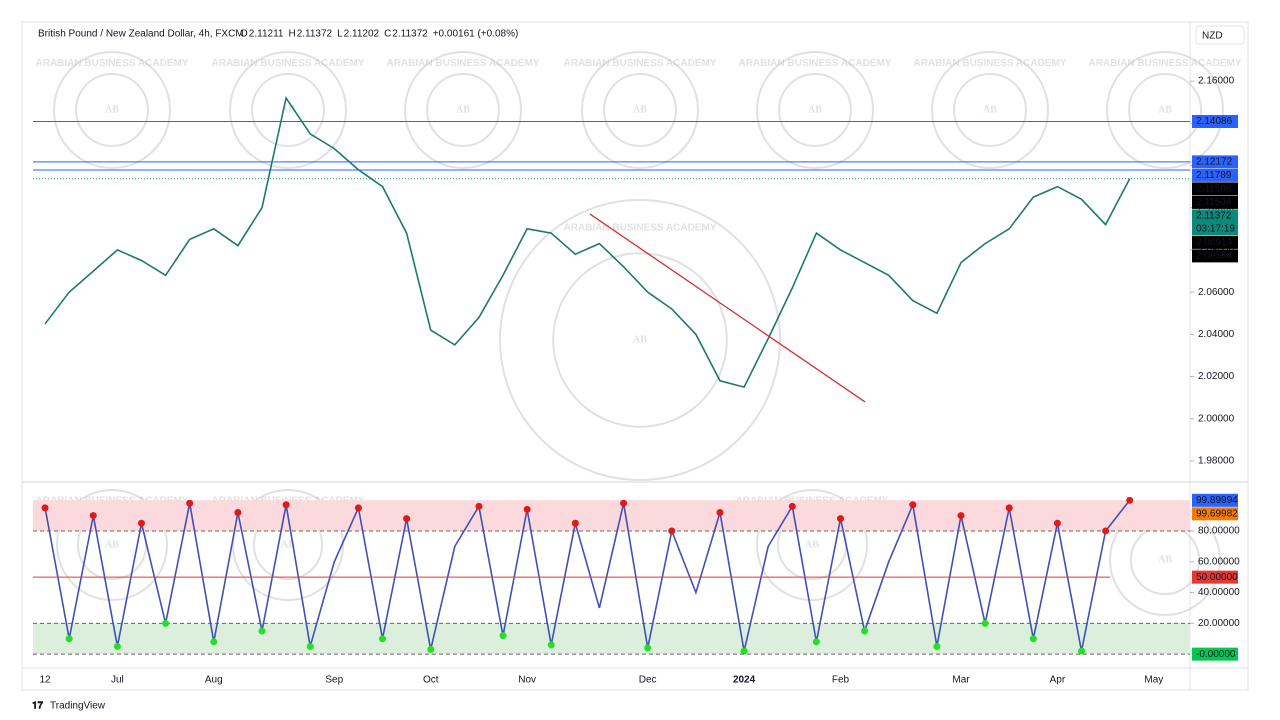 This screenshot has width=1280, height=720. What do you see at coordinates (1214, 175) in the screenshot?
I see `price-label: 2.11789` at bounding box center [1214, 175].